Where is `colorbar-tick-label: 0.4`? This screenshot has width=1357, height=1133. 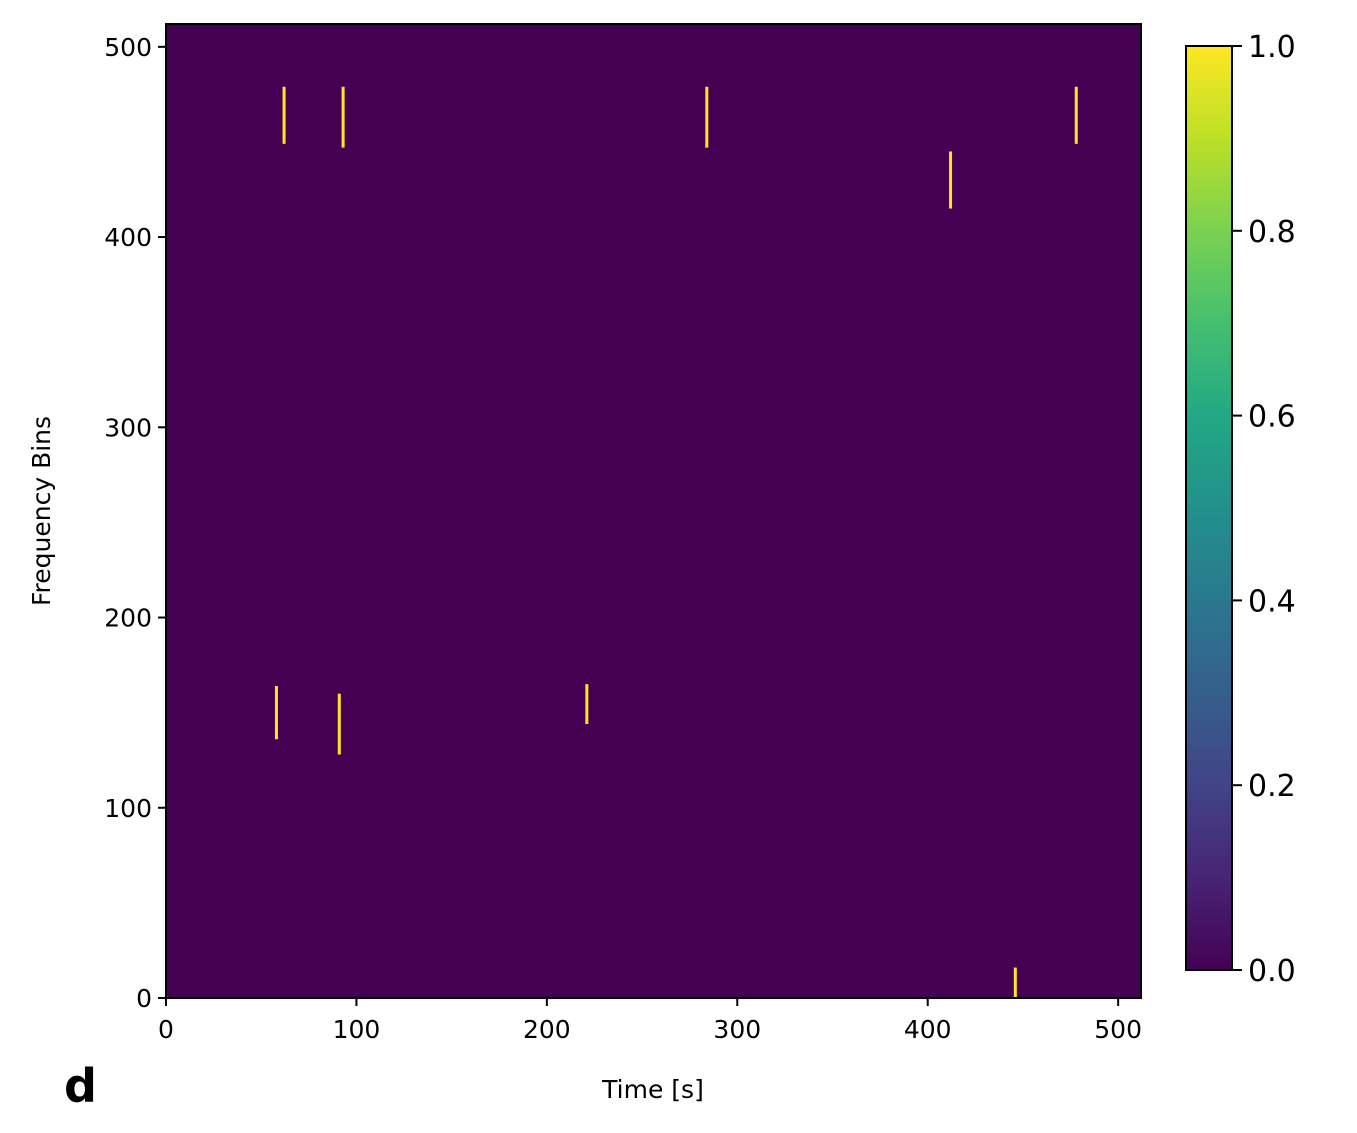 colorbar-tick-label: 0.4 is located at coordinates (1272, 601).